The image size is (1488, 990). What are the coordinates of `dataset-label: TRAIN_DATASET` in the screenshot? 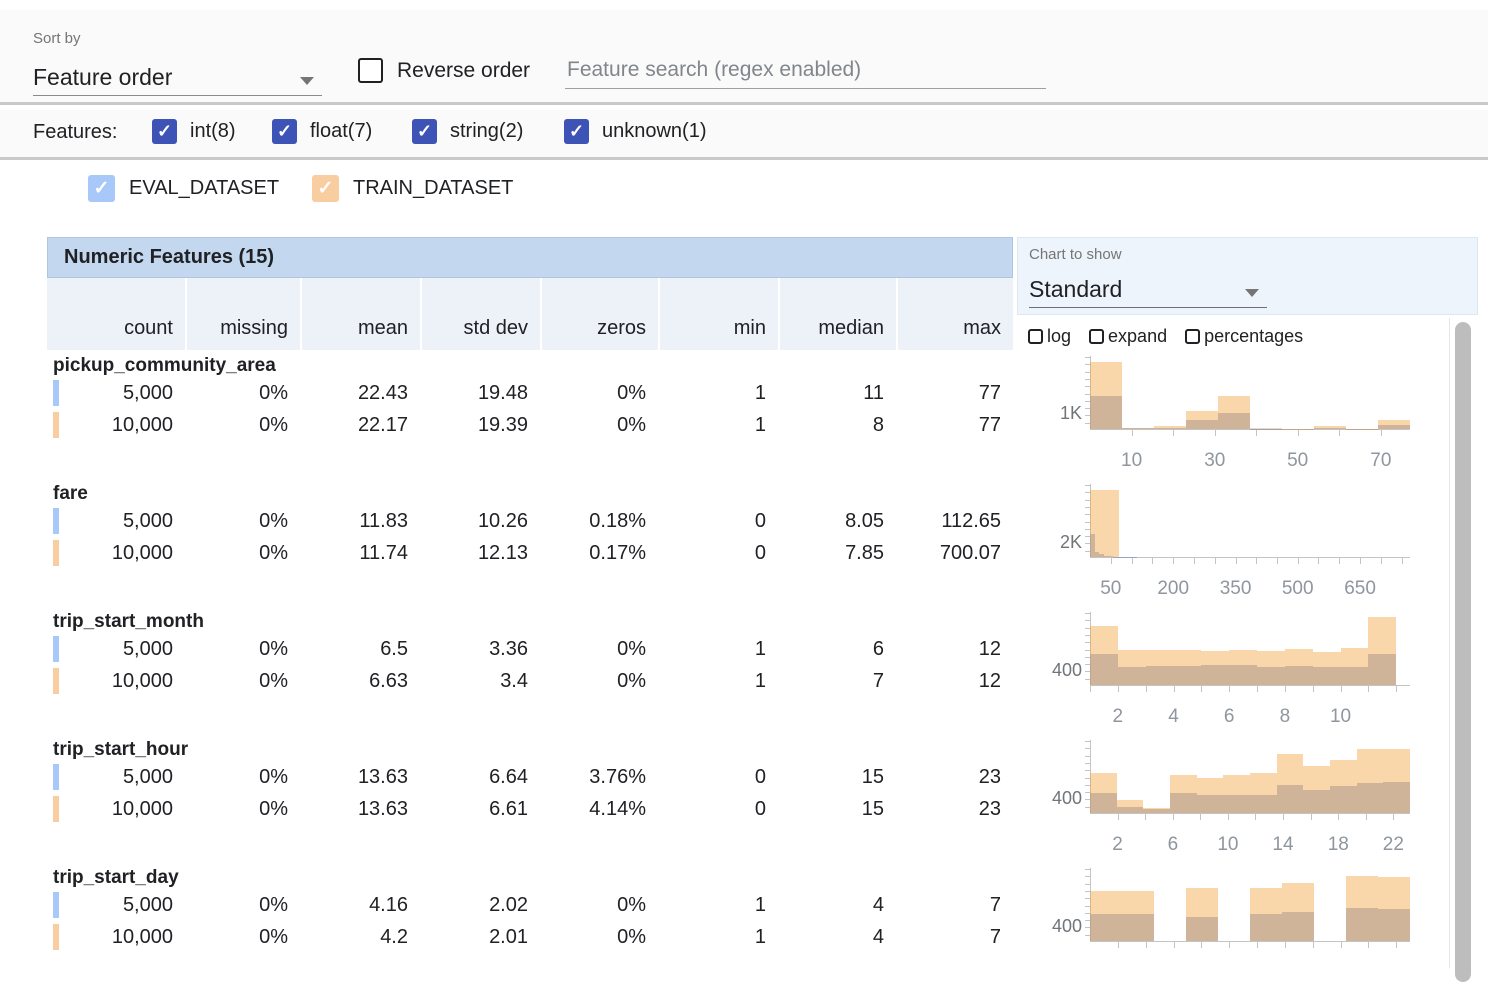 It's located at (433, 188).